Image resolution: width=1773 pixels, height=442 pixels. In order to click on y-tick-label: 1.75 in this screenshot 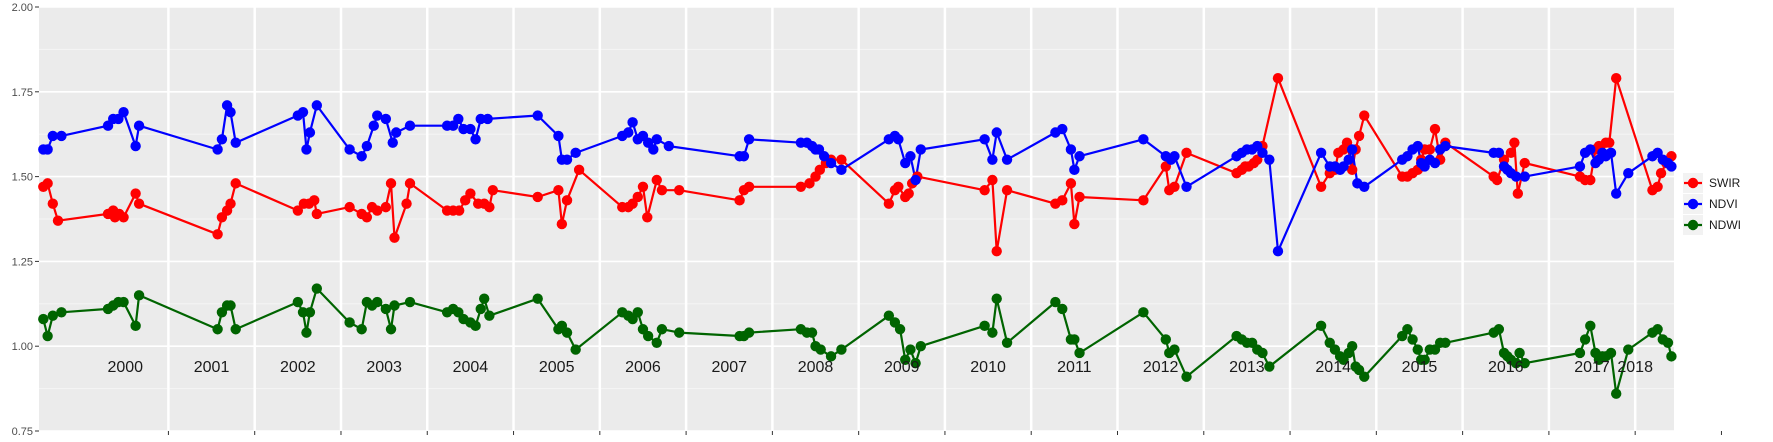, I will do `click(22, 93)`.